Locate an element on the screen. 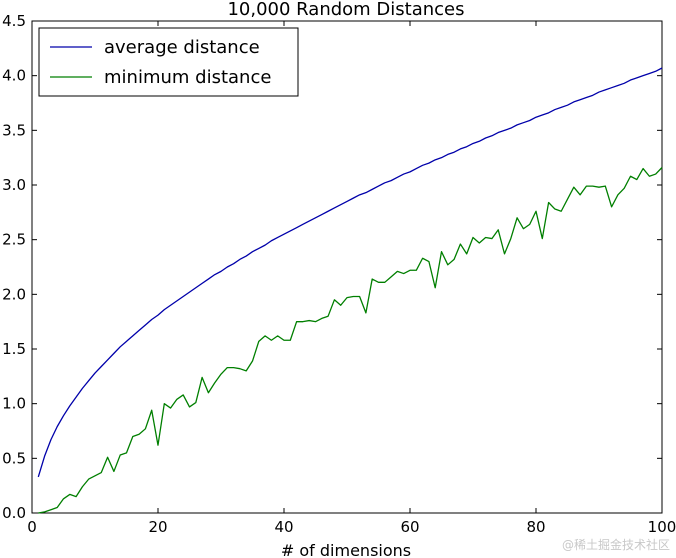  y-tick-label: 1.5 is located at coordinates (14, 349).